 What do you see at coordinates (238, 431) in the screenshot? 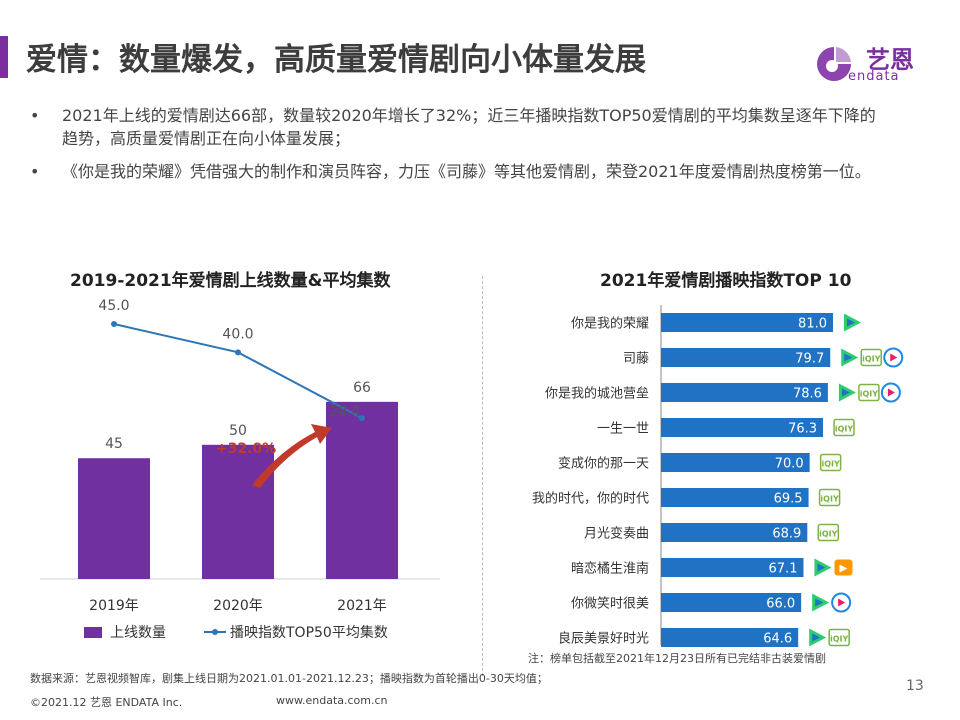
I see `bar-value-label: 50` at bounding box center [238, 431].